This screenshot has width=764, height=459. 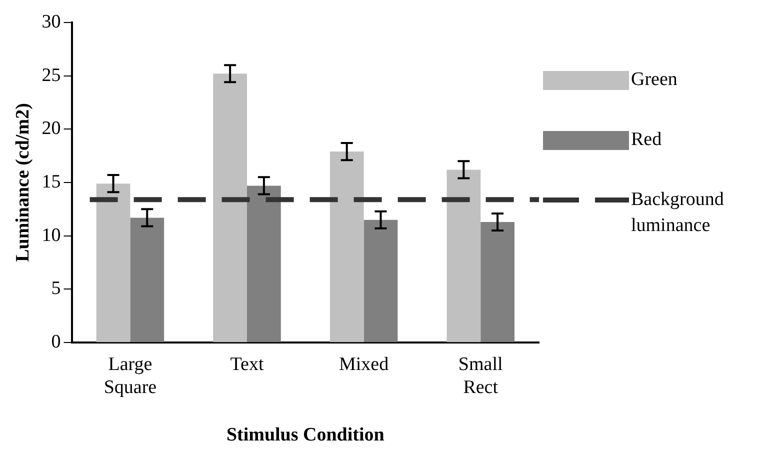 What do you see at coordinates (654, 79) in the screenshot?
I see `legend-label: Green` at bounding box center [654, 79].